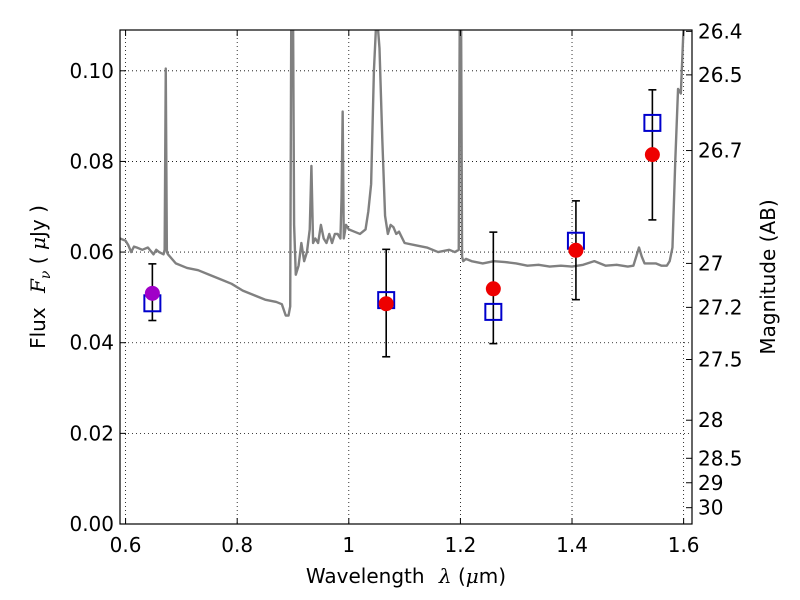  I want to click on y-tick-label: 0.08, so click(91, 161).